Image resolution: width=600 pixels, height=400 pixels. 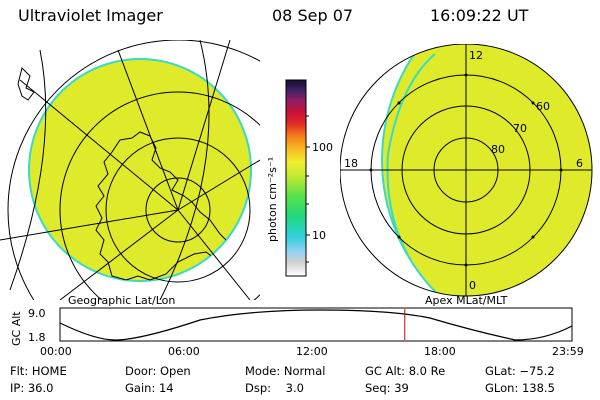 I want to click on mlat-label-60: 60, so click(x=543, y=106).